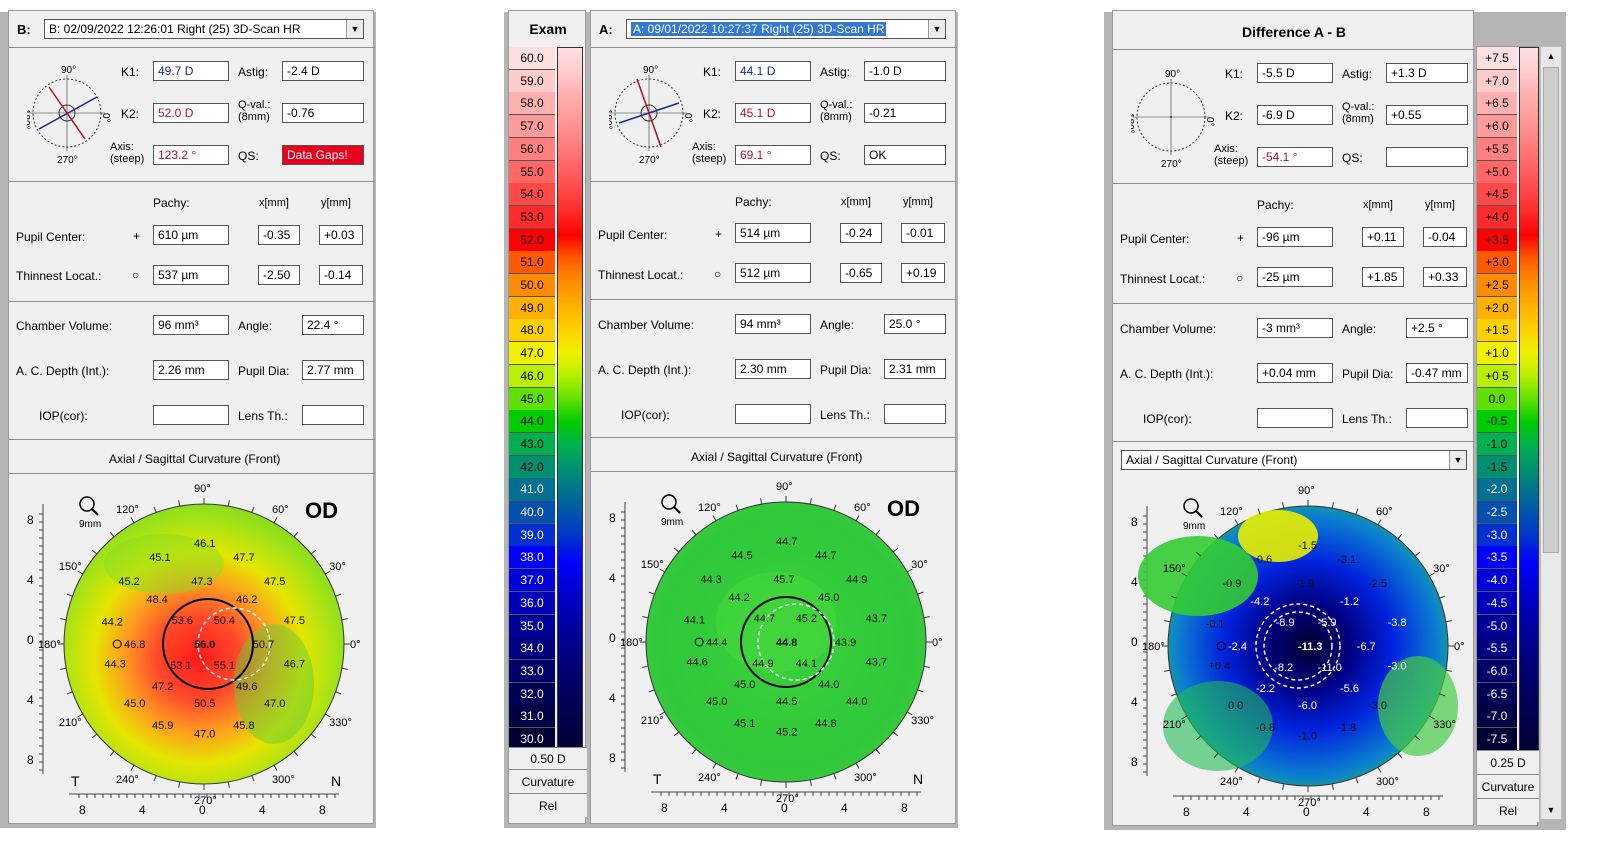 The height and width of the screenshot is (858, 1600). I want to click on map-value: -0.9, so click(1231, 584).